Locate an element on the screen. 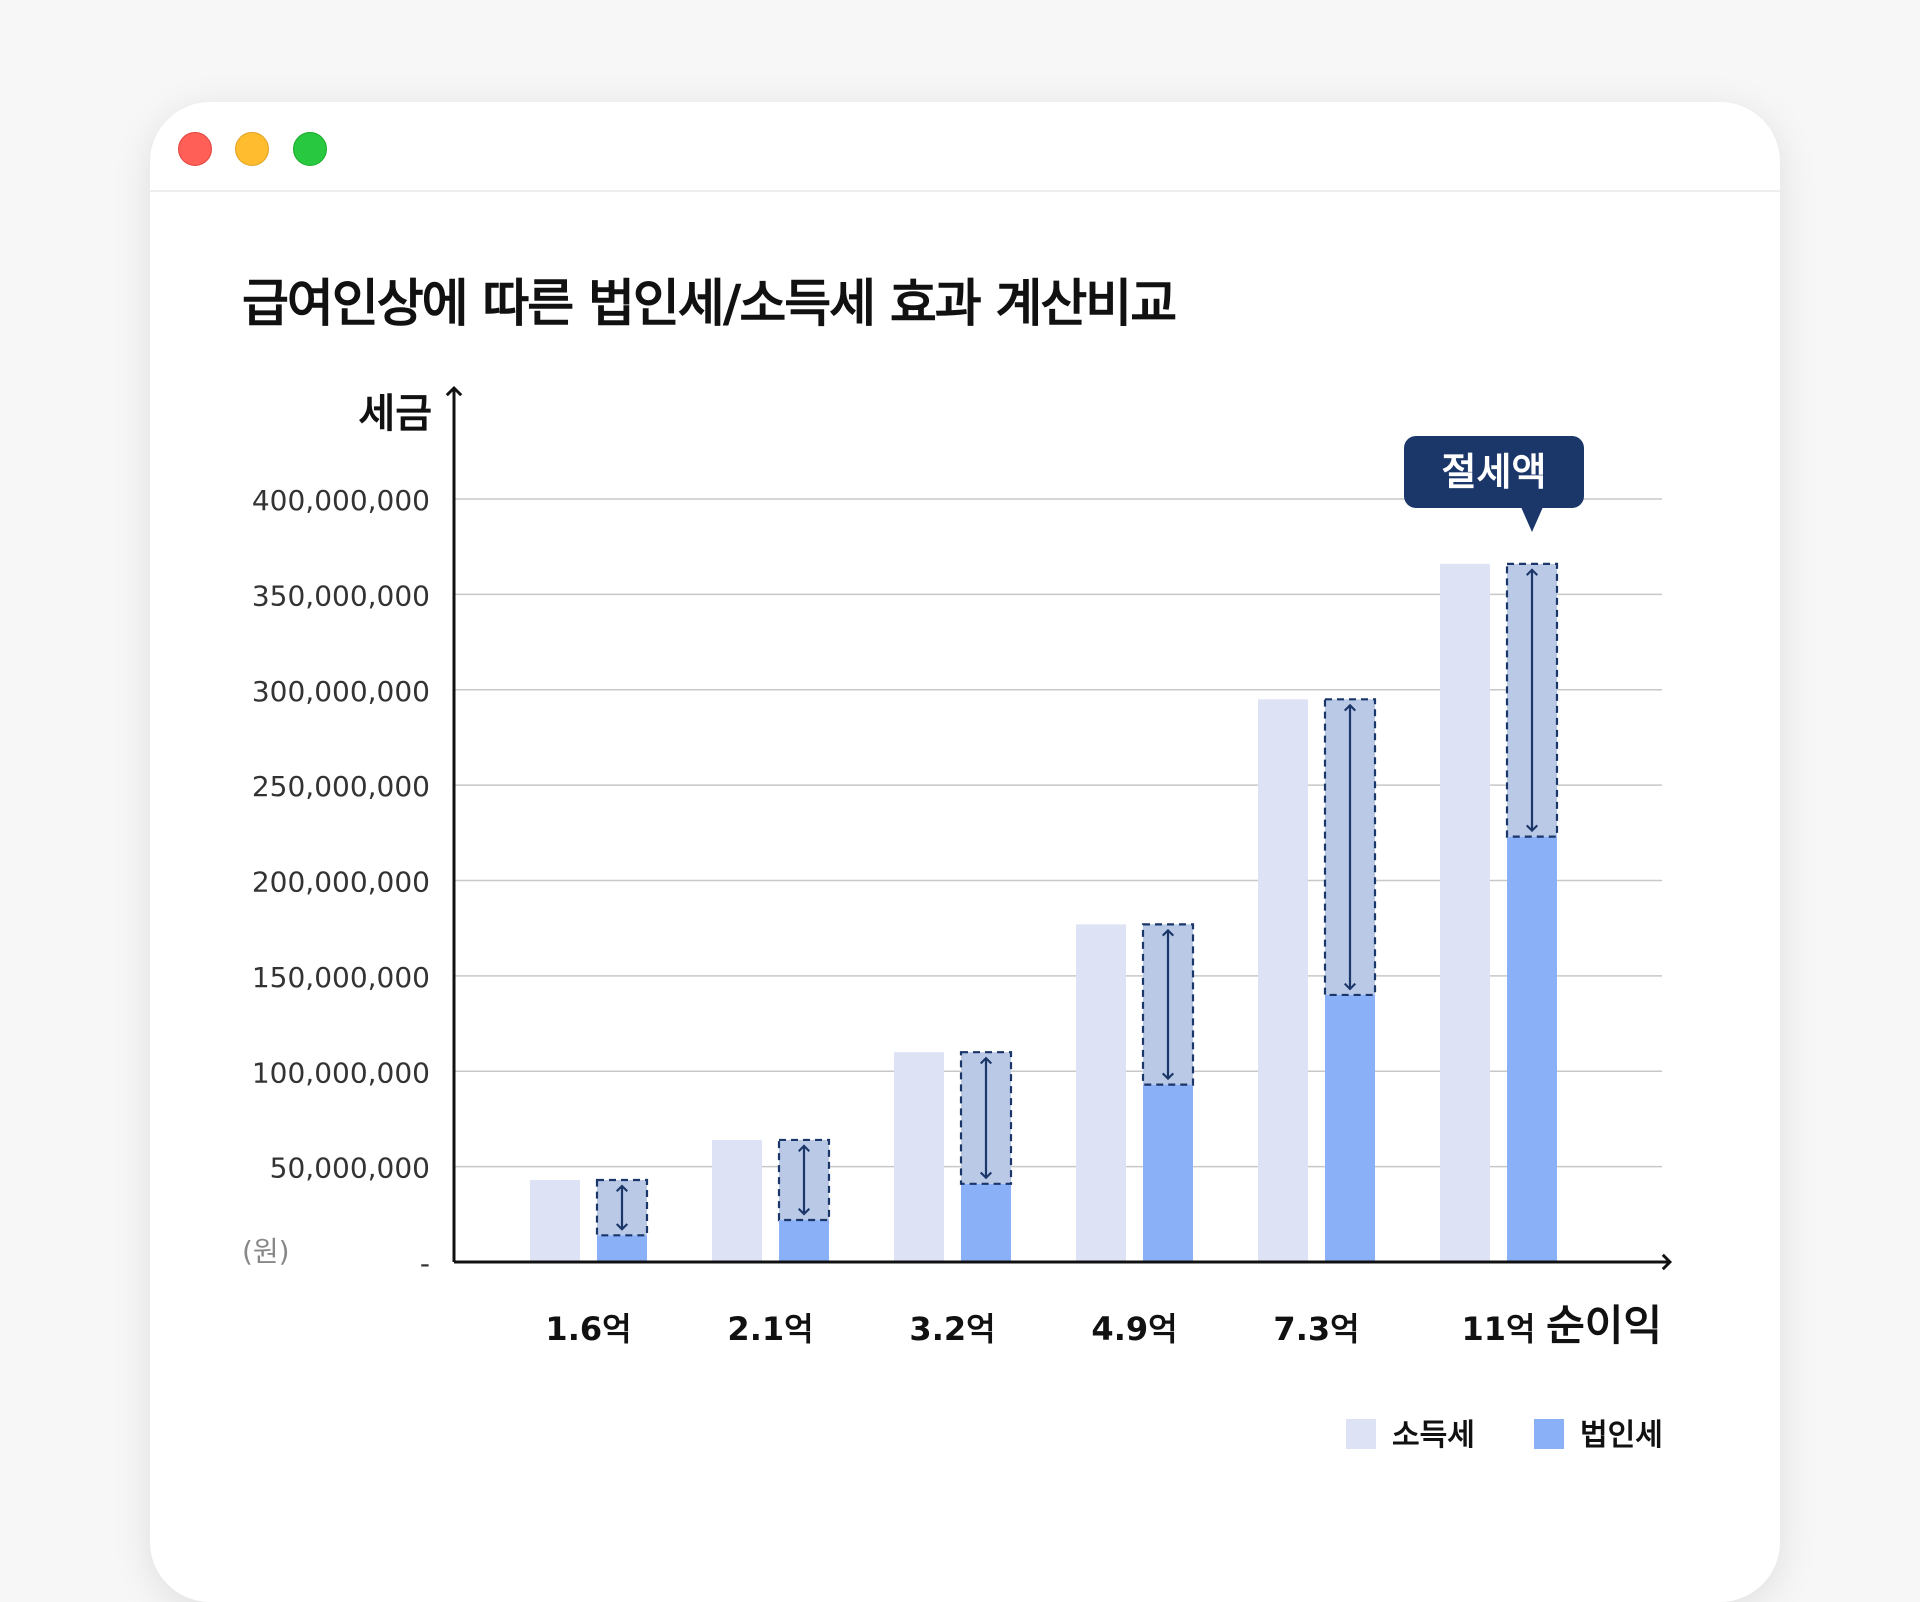  callout-pointer is located at coordinates (1532, 519).